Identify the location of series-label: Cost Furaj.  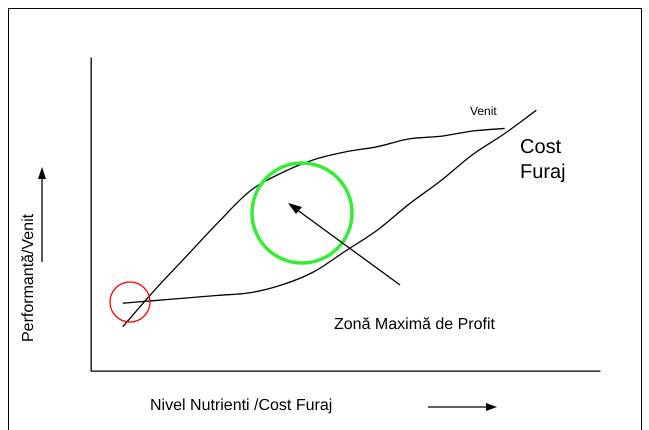
(543, 160).